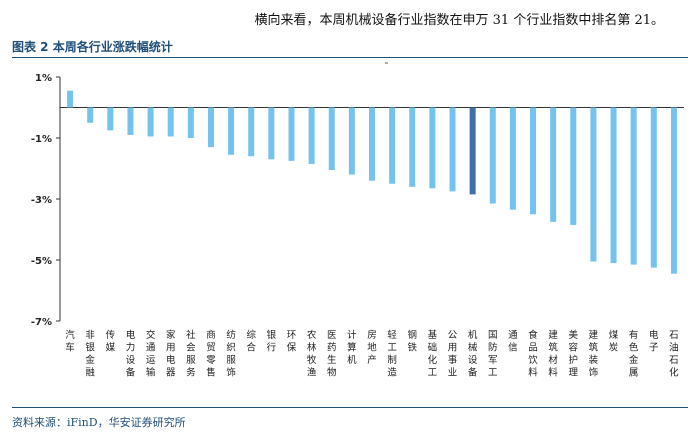 The height and width of the screenshot is (434, 700). Describe the element at coordinates (533, 354) in the screenshot. I see `x-tick-label: 食品饮料` at that location.